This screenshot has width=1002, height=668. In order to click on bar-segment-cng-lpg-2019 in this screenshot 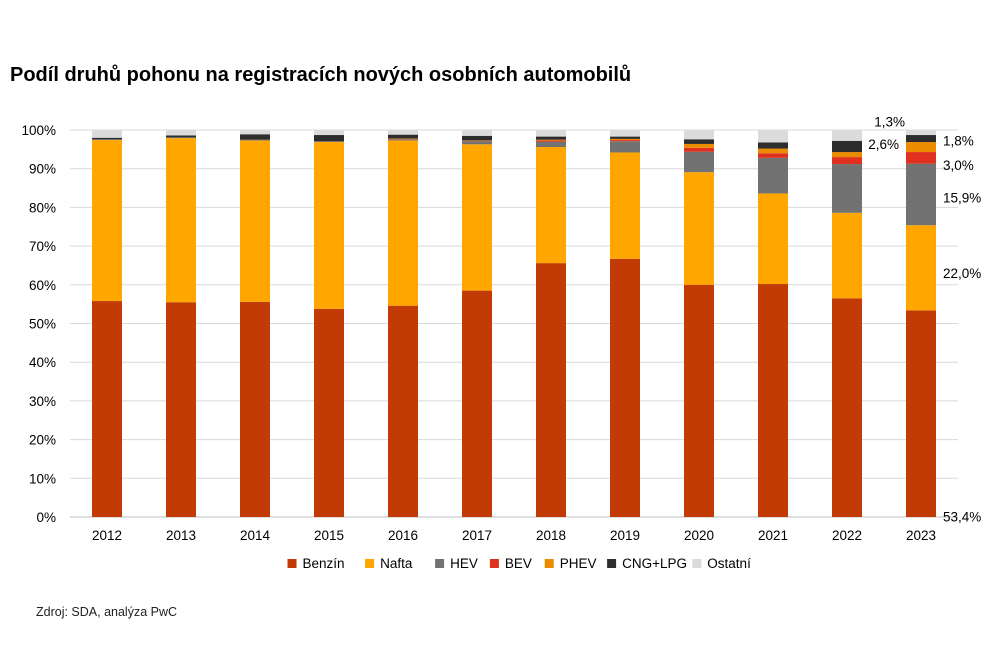, I will do `click(625, 137)`.